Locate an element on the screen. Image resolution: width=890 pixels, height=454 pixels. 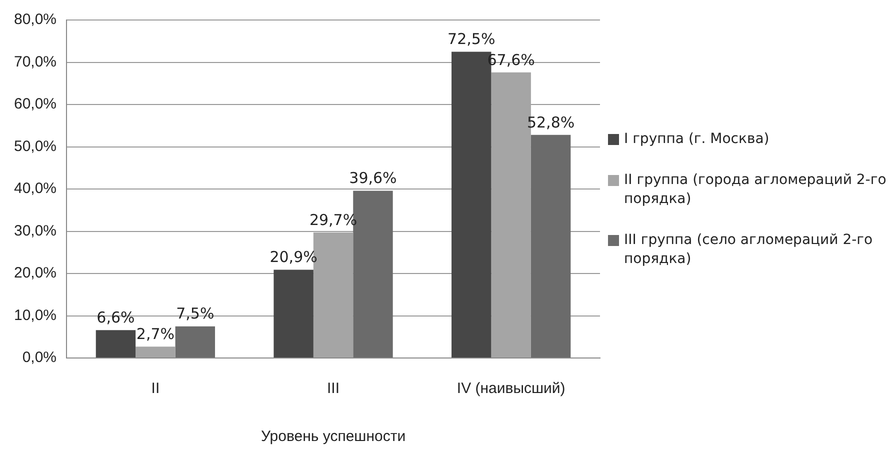
x-axis-title: Уровень успешности is located at coordinates (333, 437).